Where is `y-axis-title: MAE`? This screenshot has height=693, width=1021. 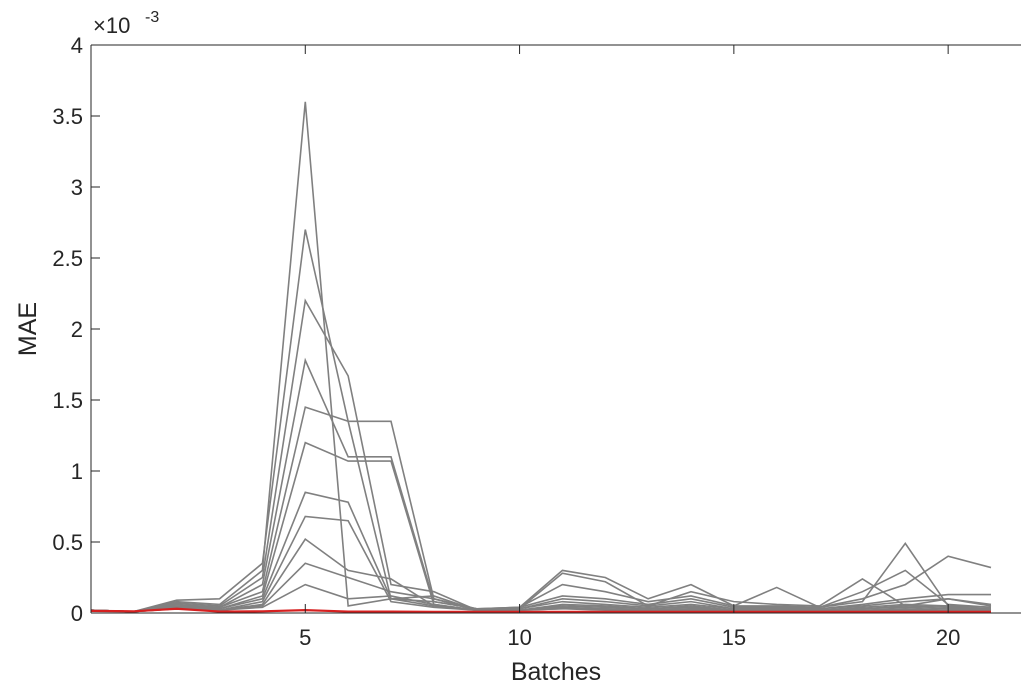 y-axis-title: MAE is located at coordinates (28, 329).